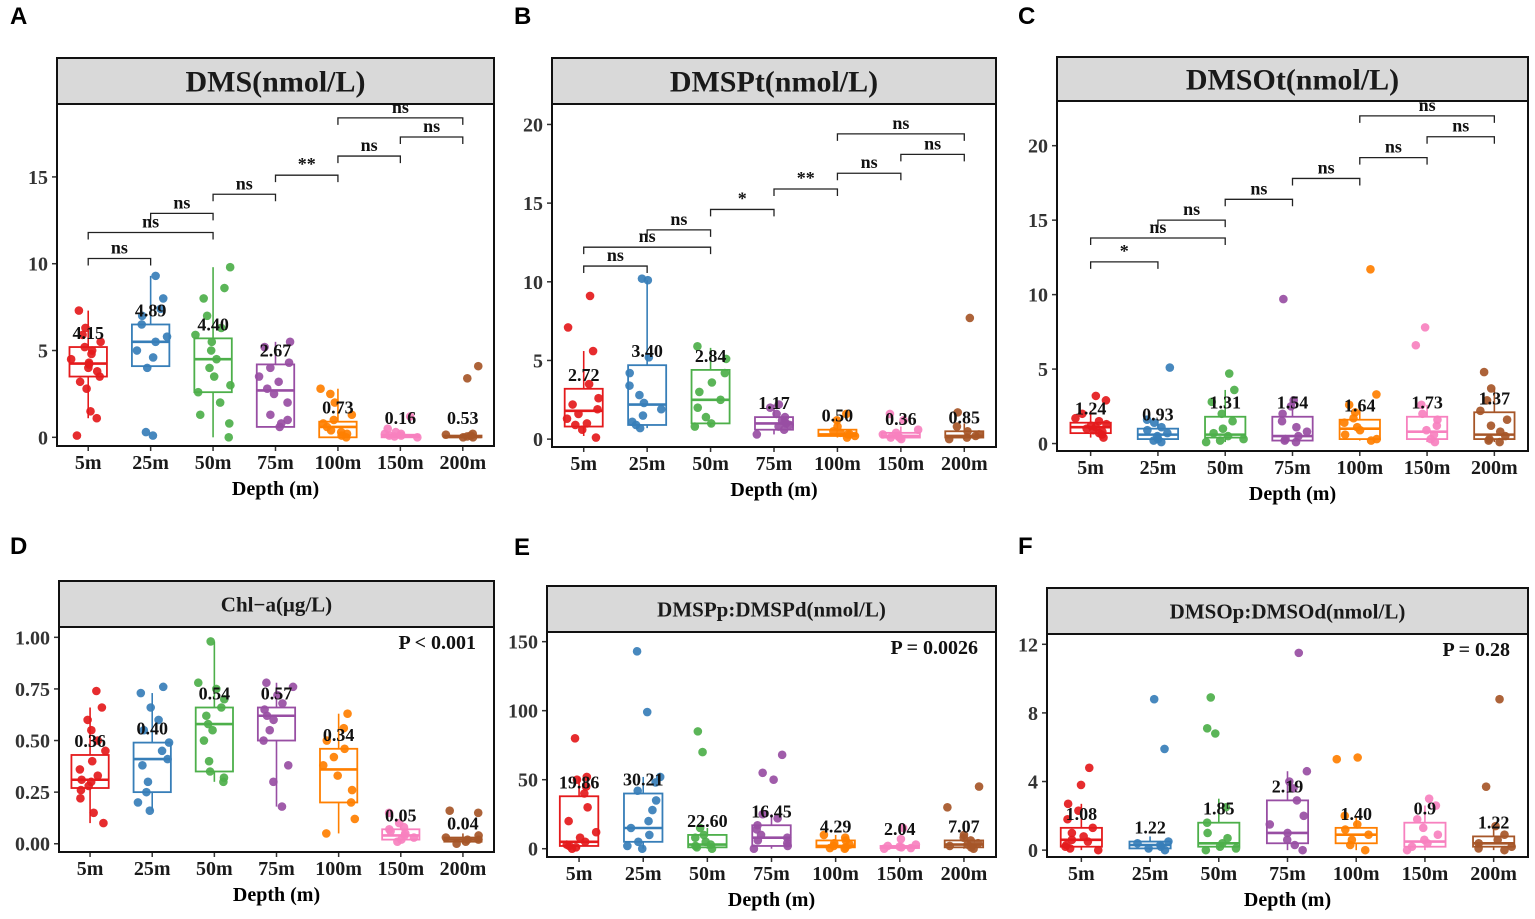 The height and width of the screenshot is (919, 1535). I want to click on mean-label: 30.21, so click(643, 780).